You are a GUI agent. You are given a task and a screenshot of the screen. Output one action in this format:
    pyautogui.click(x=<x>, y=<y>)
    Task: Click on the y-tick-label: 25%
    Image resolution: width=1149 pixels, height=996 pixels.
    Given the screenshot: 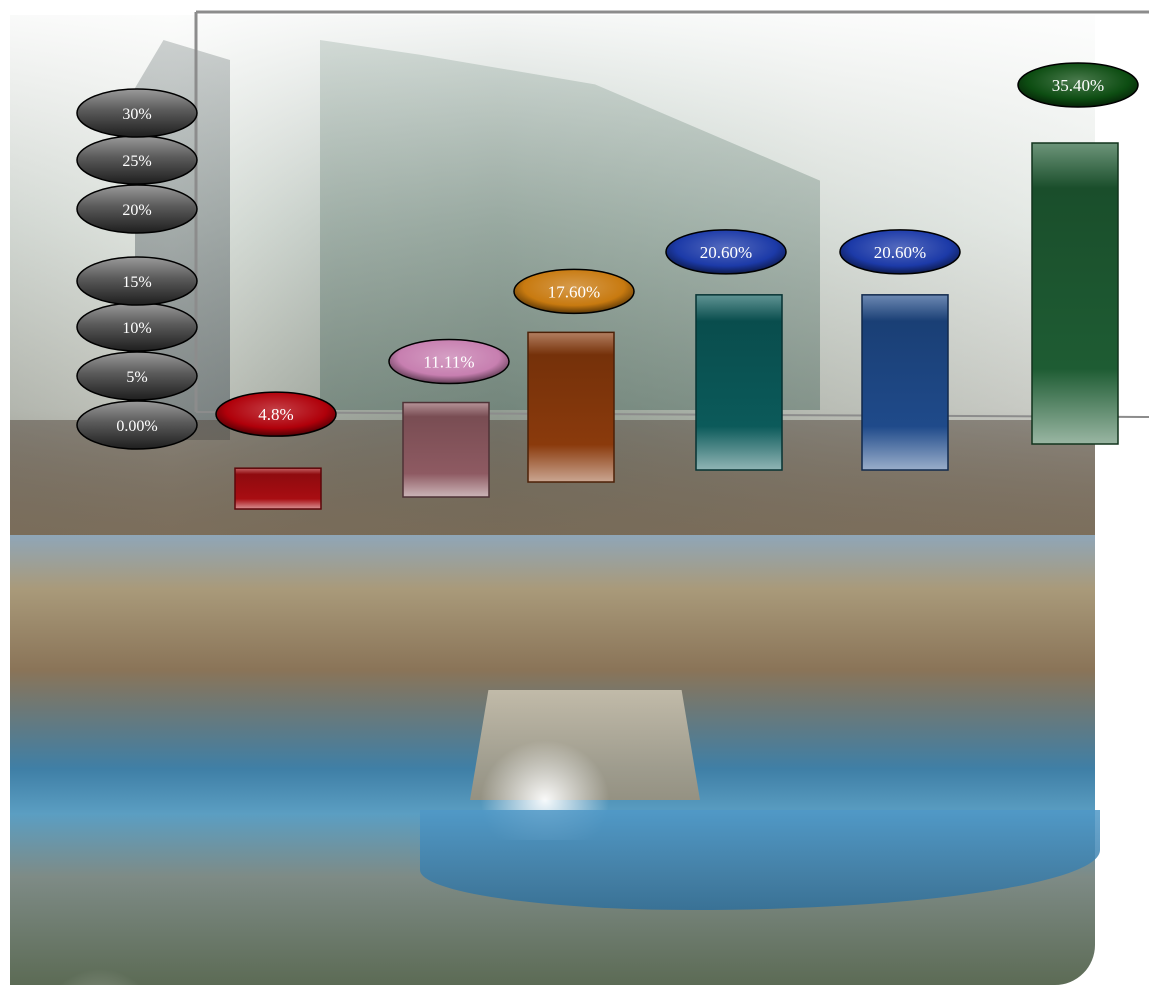 What is the action you would take?
    pyautogui.click(x=136, y=161)
    